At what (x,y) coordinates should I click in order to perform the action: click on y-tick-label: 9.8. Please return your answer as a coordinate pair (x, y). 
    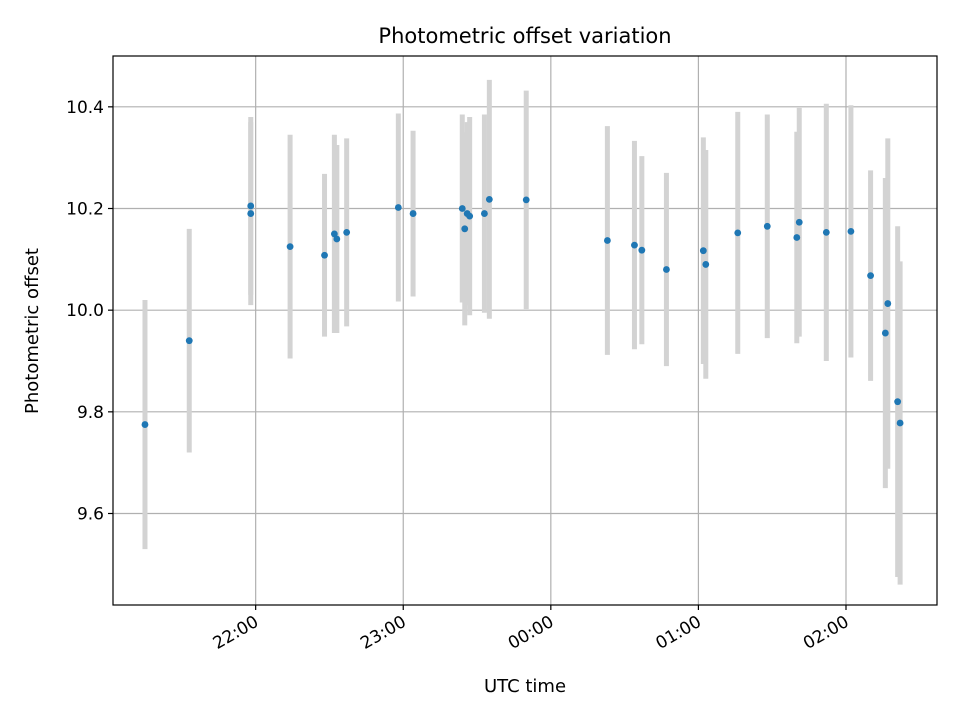
    Looking at the image, I should click on (90, 413).